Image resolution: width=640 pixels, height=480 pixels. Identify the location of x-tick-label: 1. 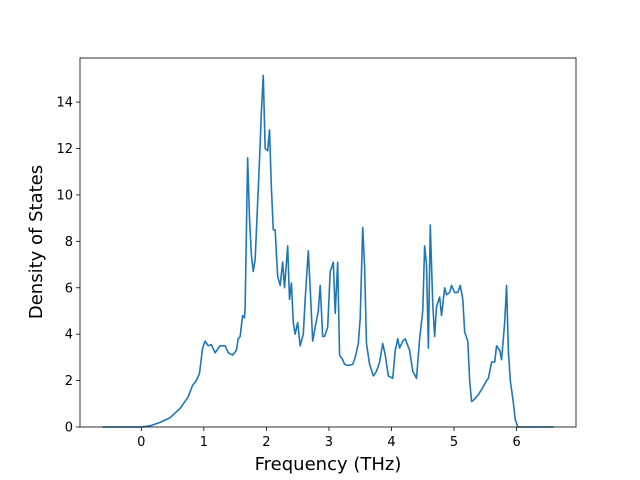
(204, 442).